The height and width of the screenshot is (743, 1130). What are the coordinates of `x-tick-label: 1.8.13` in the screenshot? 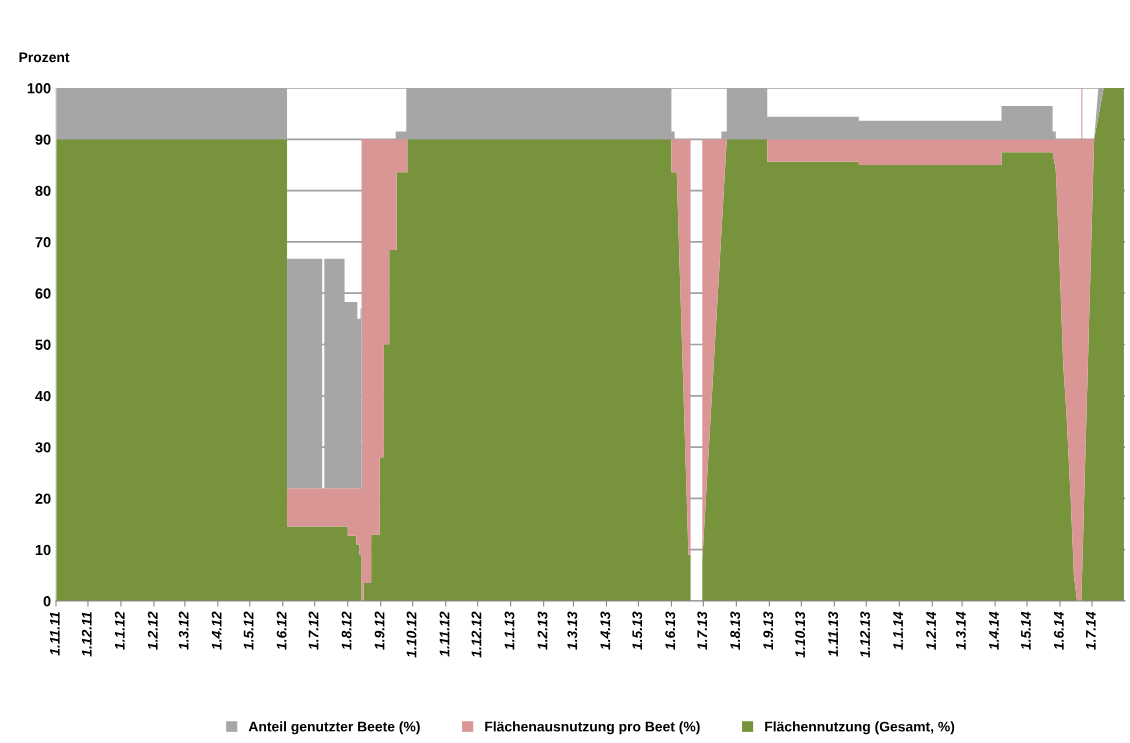 It's located at (735, 630).